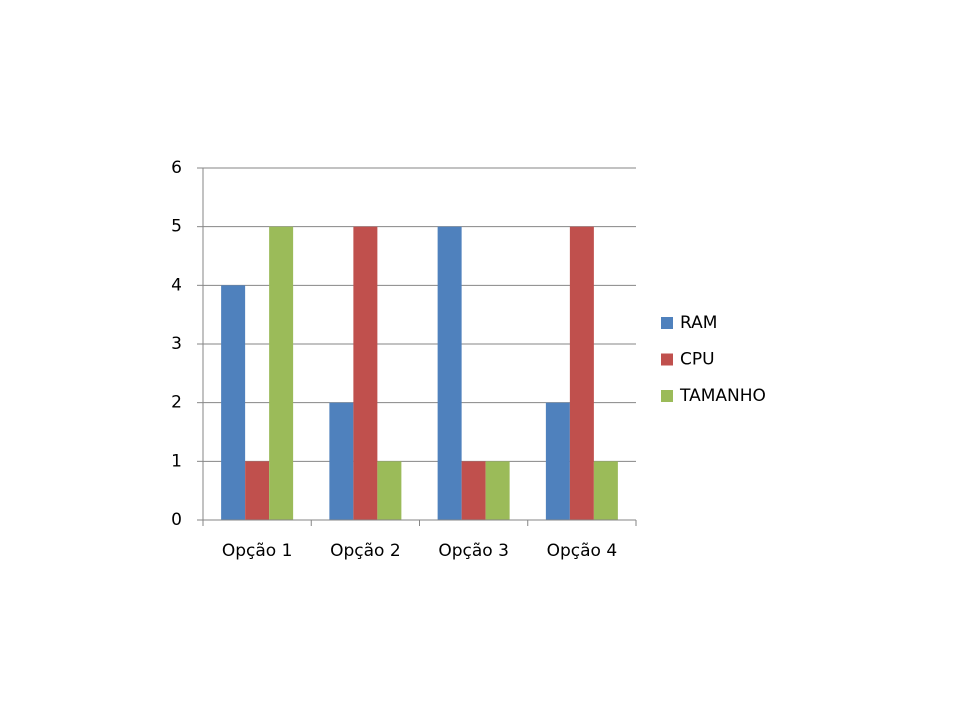 Image resolution: width=960 pixels, height=720 pixels. Describe the element at coordinates (176, 285) in the screenshot. I see `y-tick-label: 4` at that location.